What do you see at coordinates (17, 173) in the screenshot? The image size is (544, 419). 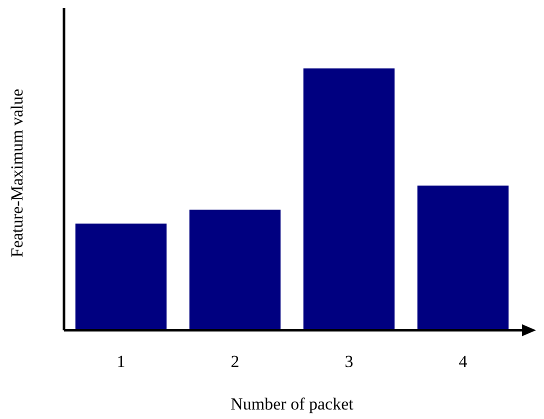 I see `y-axis-title: Feature-Maximum value` at bounding box center [17, 173].